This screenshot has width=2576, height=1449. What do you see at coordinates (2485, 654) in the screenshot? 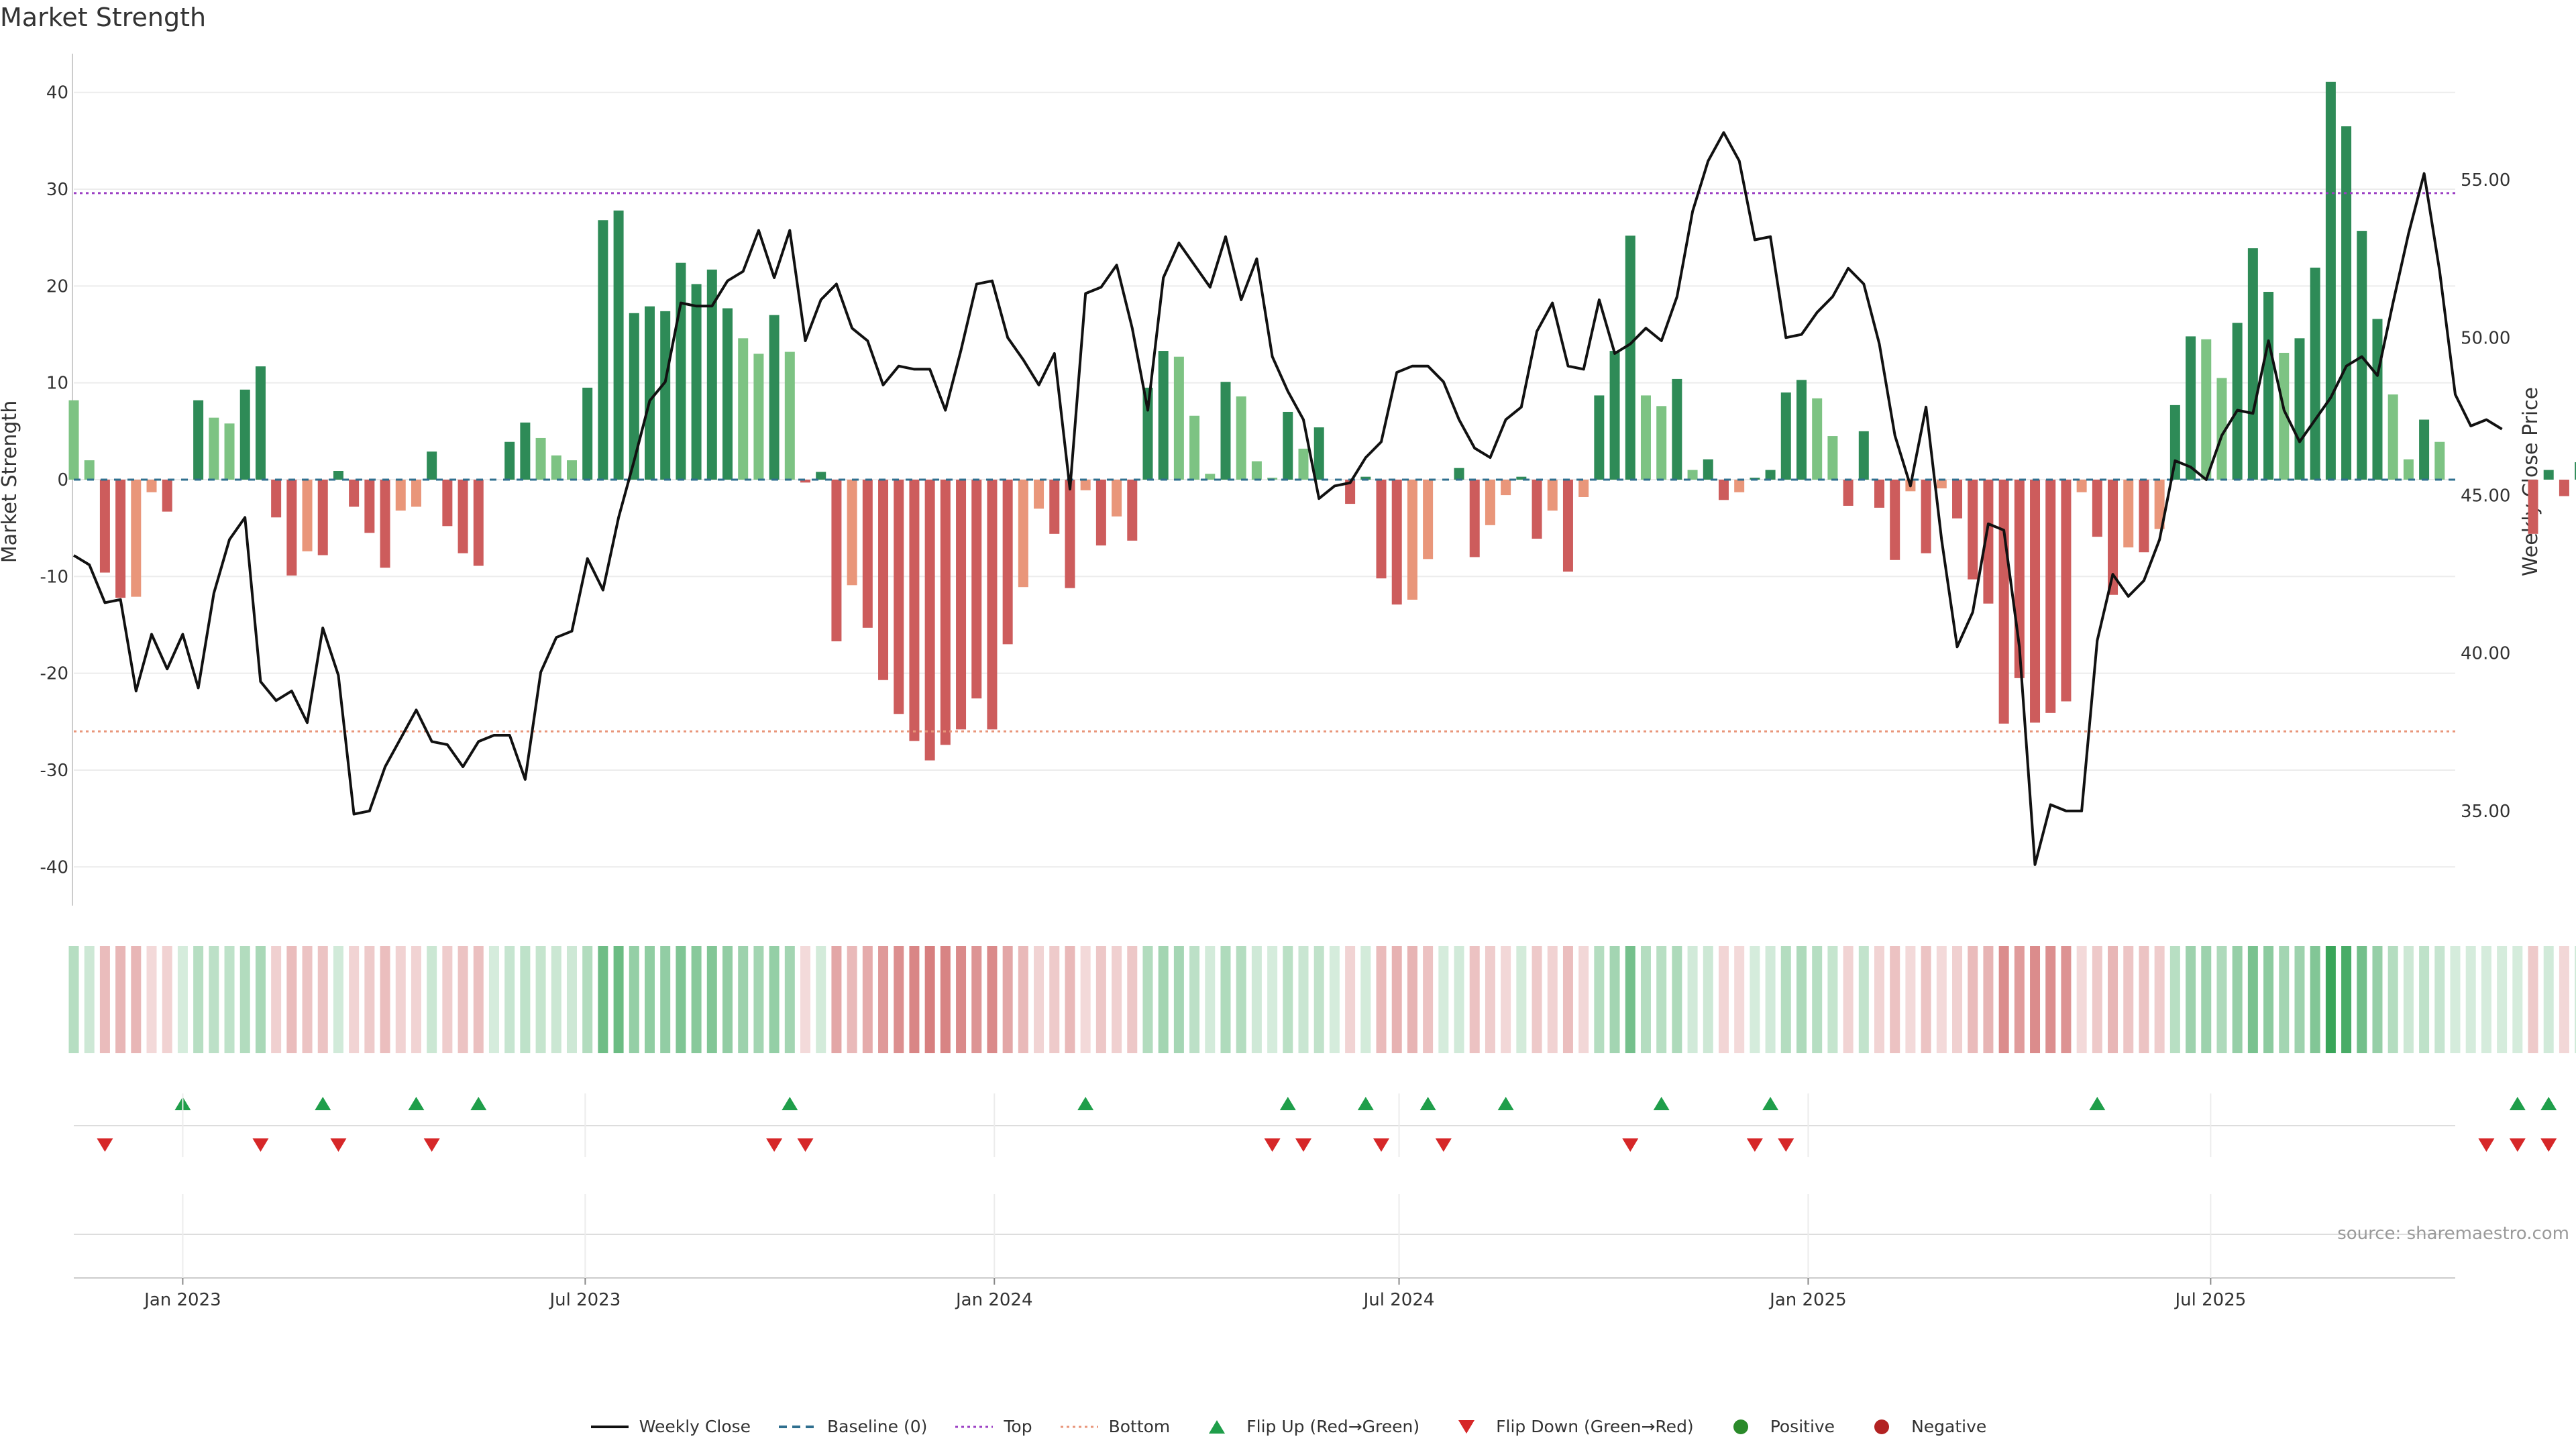
I see `y2-tick-label: 40.00` at bounding box center [2485, 654].